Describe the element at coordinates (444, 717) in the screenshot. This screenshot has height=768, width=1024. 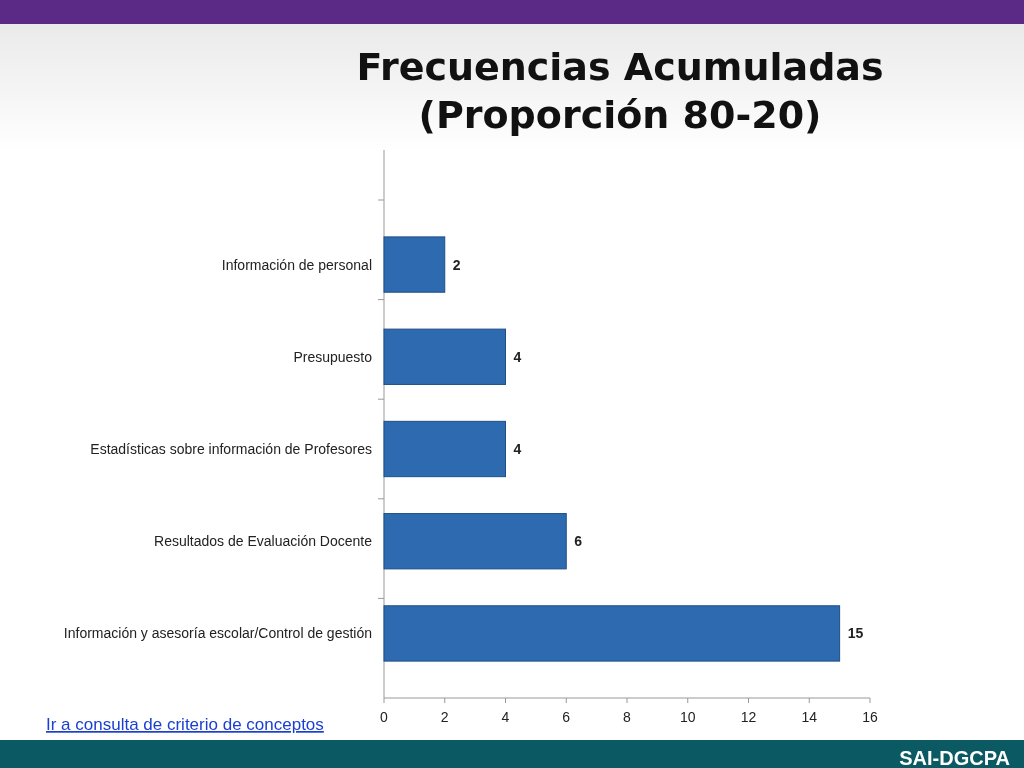
I see `x-tick-label: 2` at that location.